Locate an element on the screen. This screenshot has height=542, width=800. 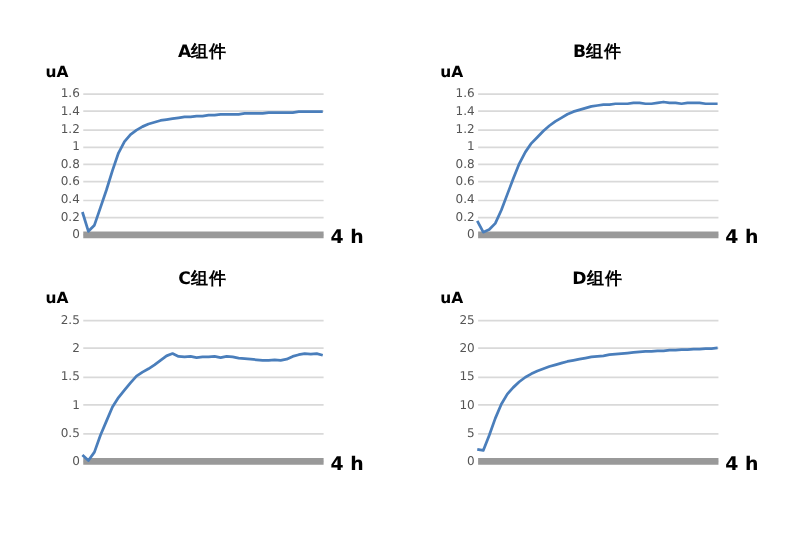
chart-title: B组件 is located at coordinates (597, 52).